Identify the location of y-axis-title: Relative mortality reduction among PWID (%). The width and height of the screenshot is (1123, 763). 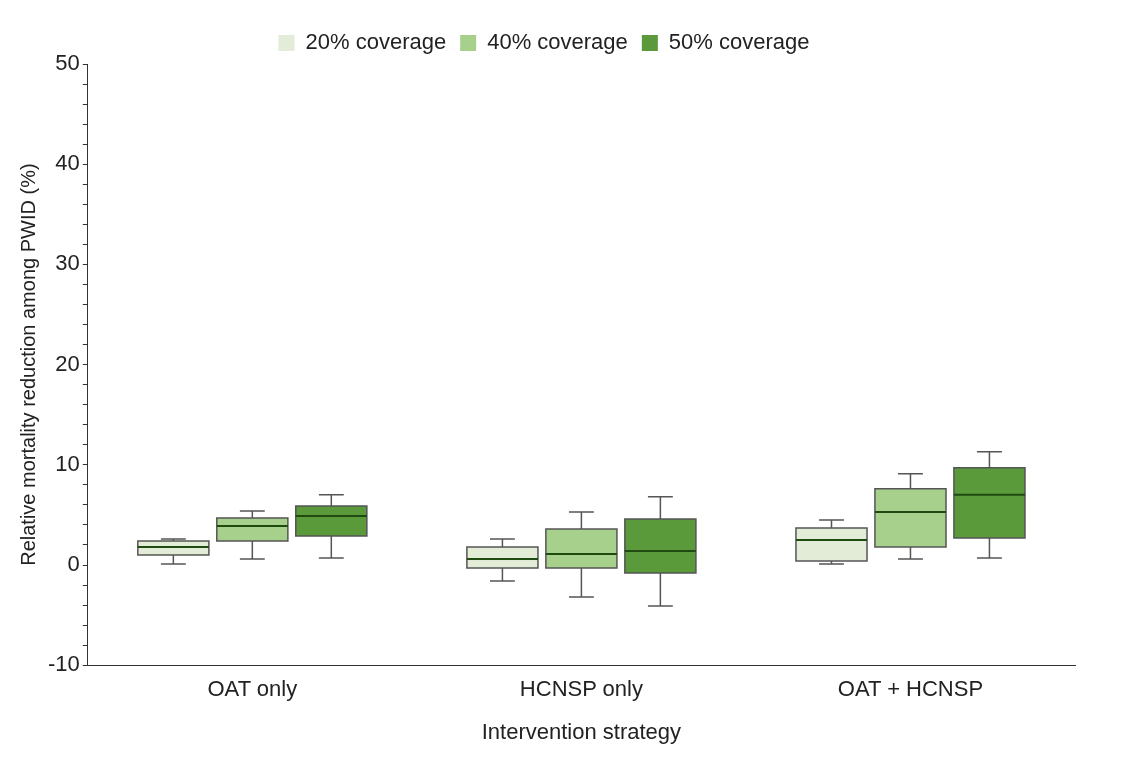
(27, 364).